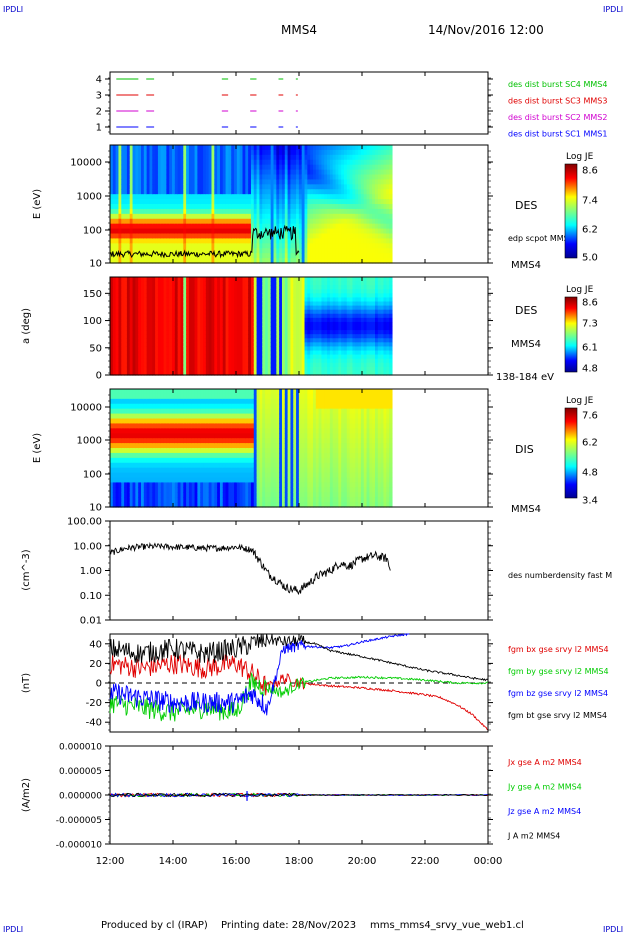 Image resolution: width=630 pixels, height=934 pixels. What do you see at coordinates (204, 241) in the screenshot?
I see `scpot-line` at bounding box center [204, 241].